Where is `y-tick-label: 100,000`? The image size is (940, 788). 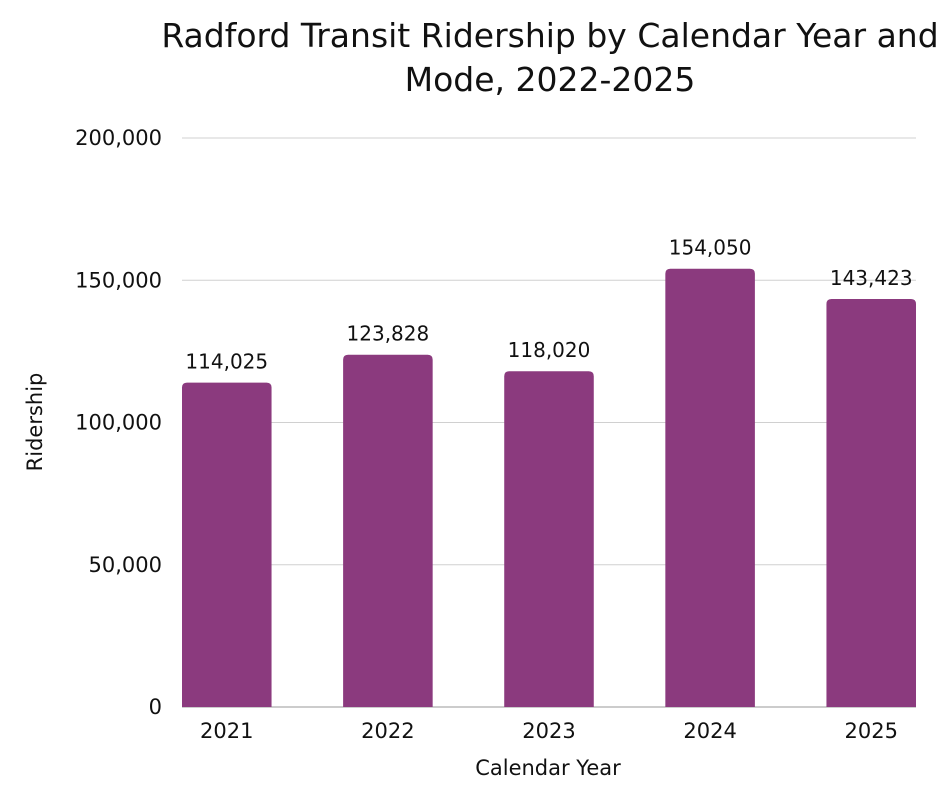 y-tick-label: 100,000 is located at coordinates (118, 423).